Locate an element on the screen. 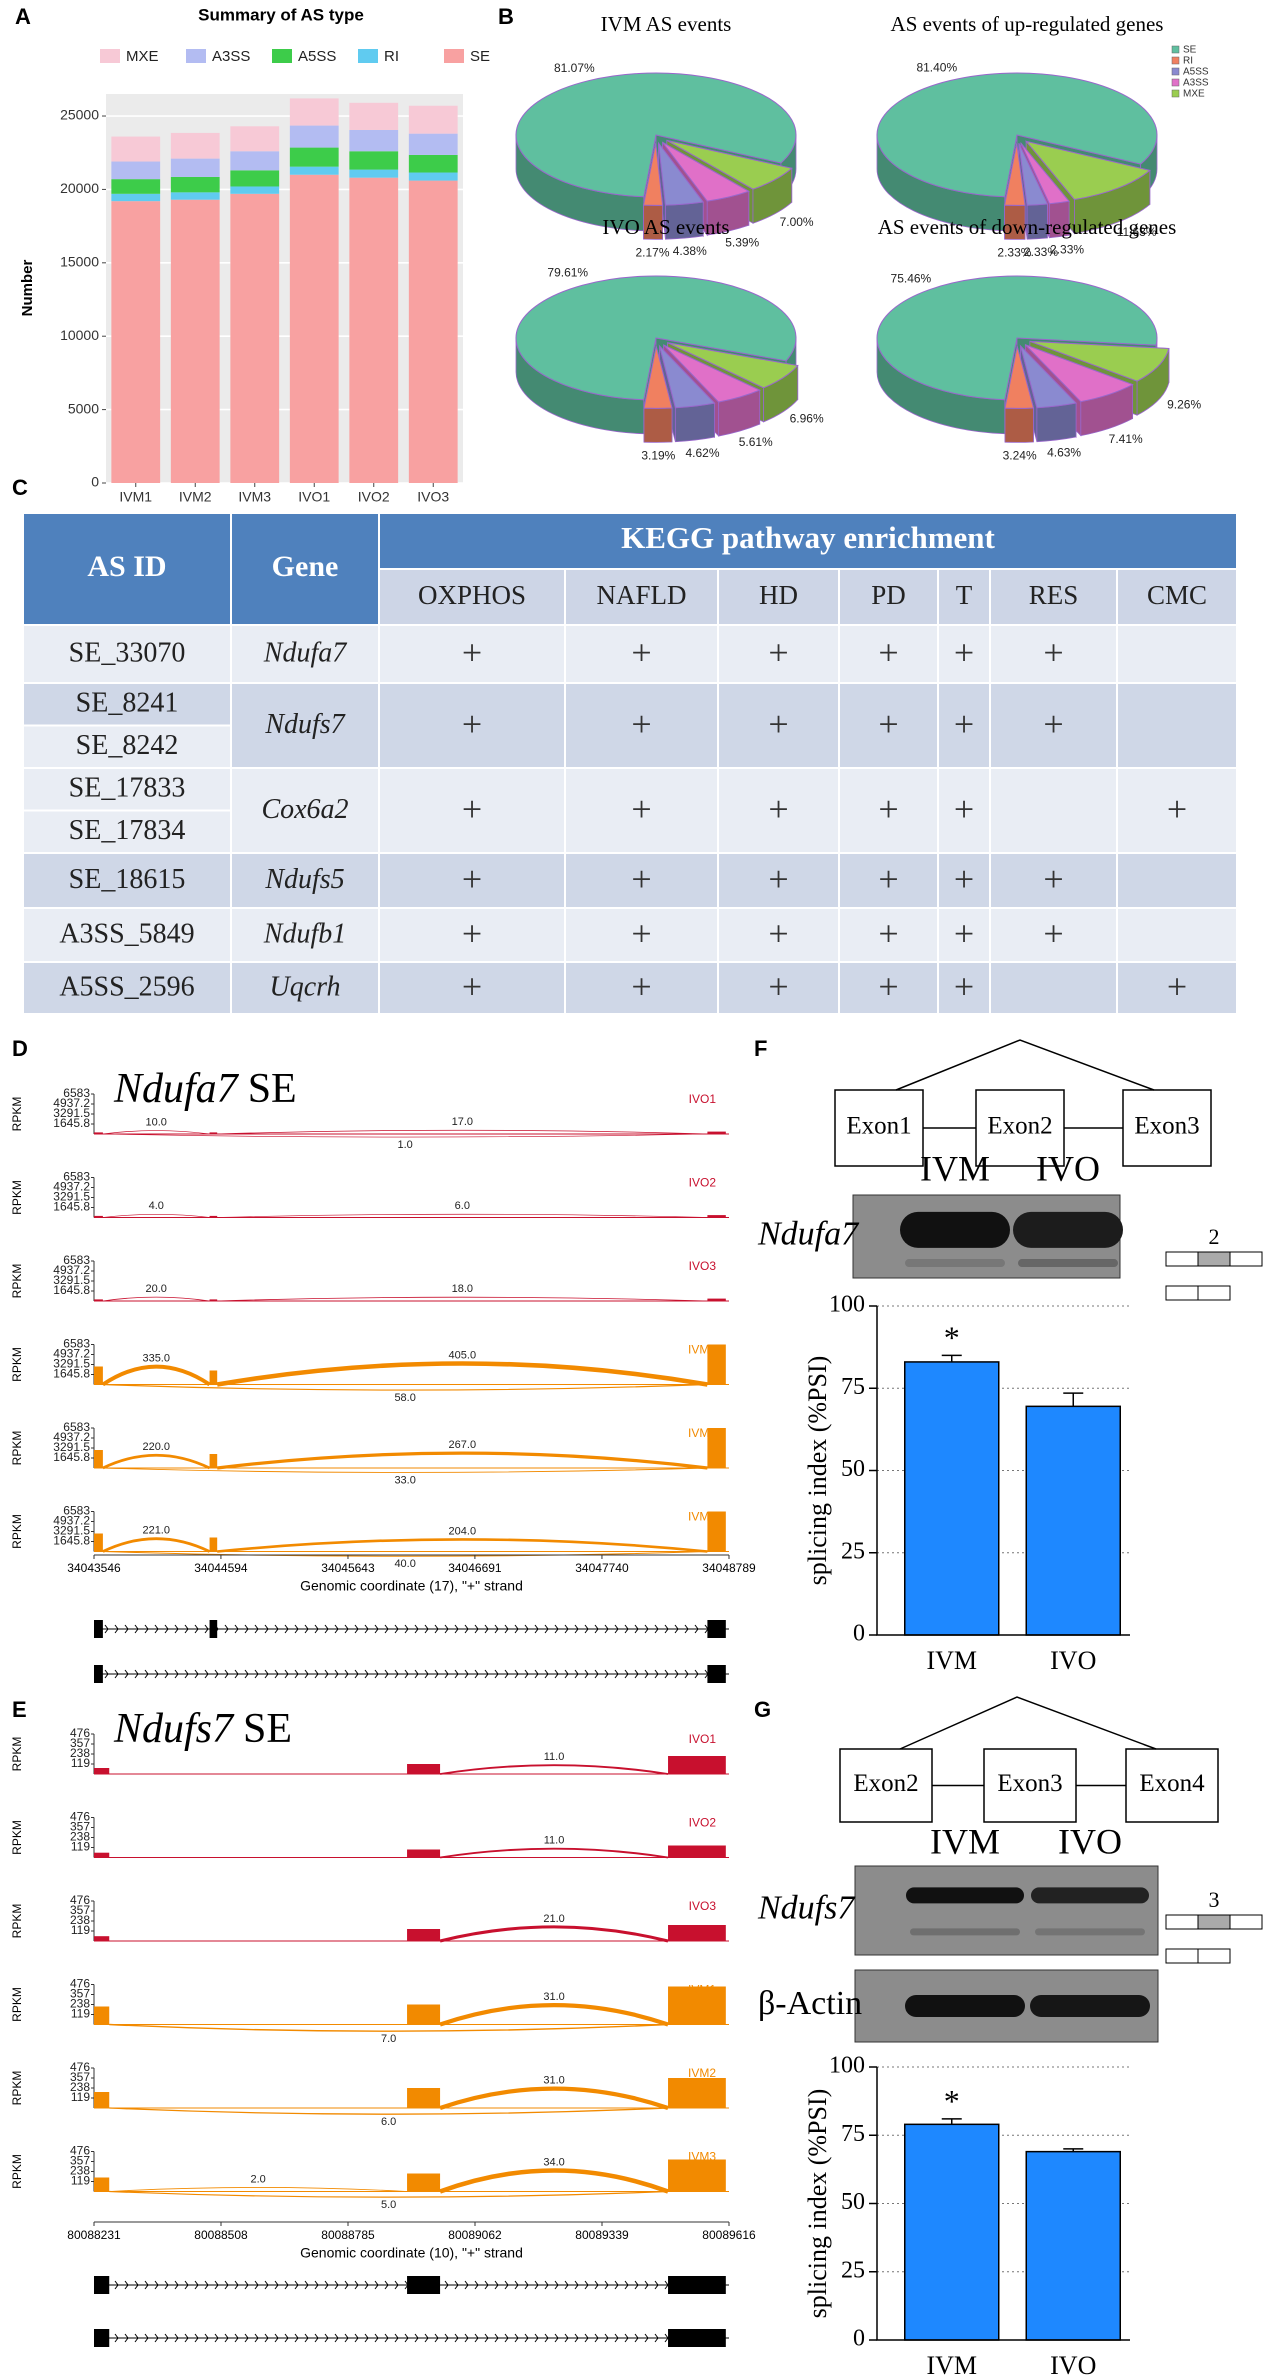 Image resolution: width=1272 pixels, height=2380 pixels. pie-title: AS events of up-regulated genes is located at coordinates (1027, 24).